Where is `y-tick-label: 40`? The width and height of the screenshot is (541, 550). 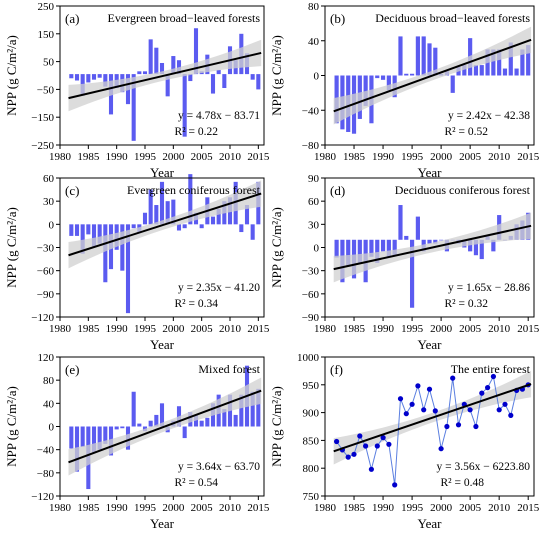
y-tick-label: 40 is located at coordinates (314, 42).